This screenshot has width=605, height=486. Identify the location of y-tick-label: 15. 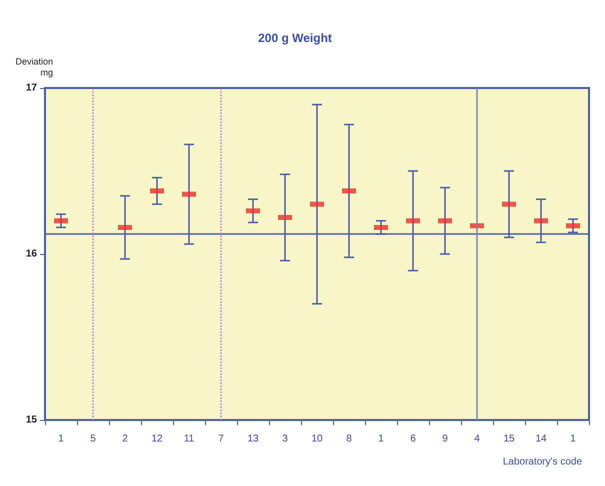
(32, 420).